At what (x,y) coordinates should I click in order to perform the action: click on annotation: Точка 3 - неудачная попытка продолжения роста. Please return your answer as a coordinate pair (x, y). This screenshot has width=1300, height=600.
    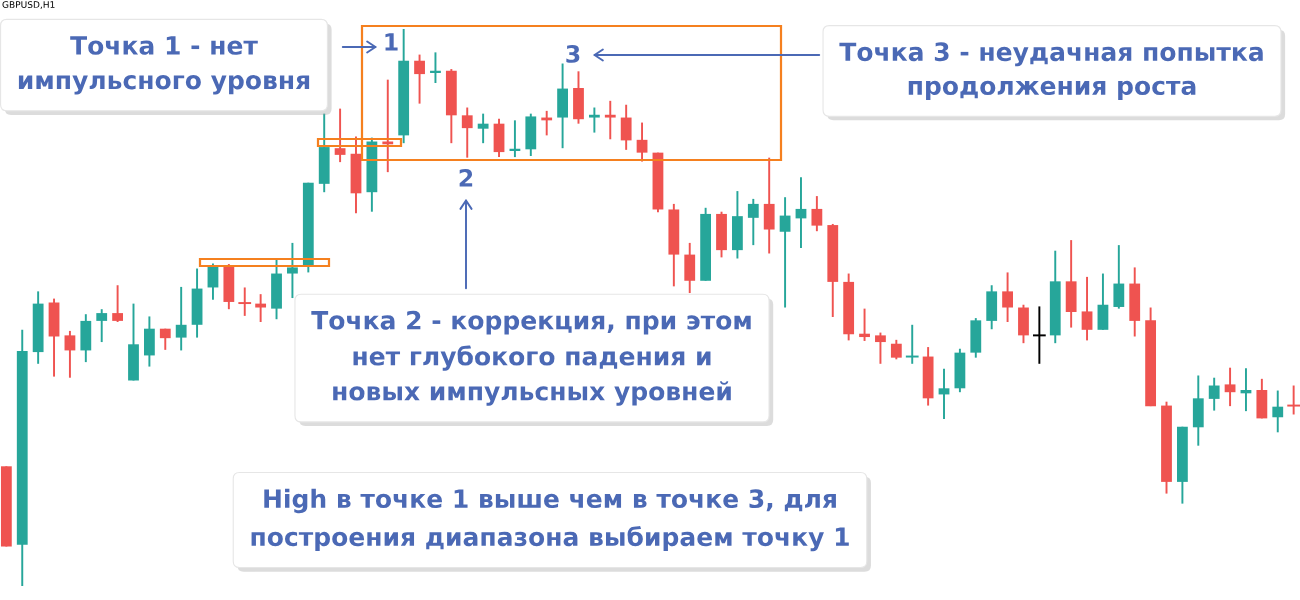
    Looking at the image, I should click on (1051, 71).